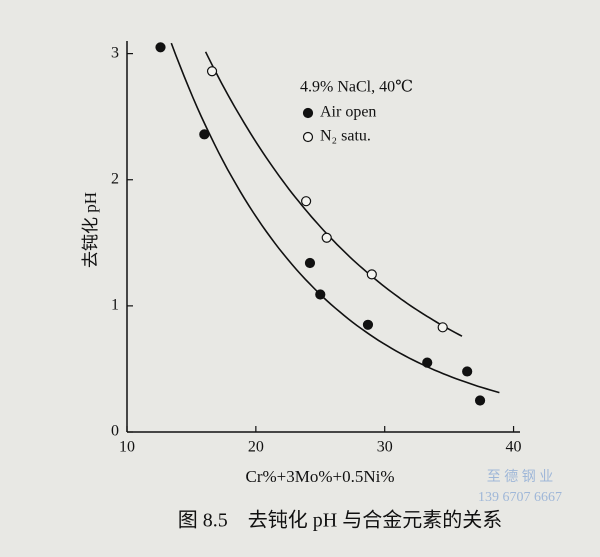 Image resolution: width=600 pixels, height=557 pixels. I want to click on watermark: 至 德 钢 业, so click(520, 477).